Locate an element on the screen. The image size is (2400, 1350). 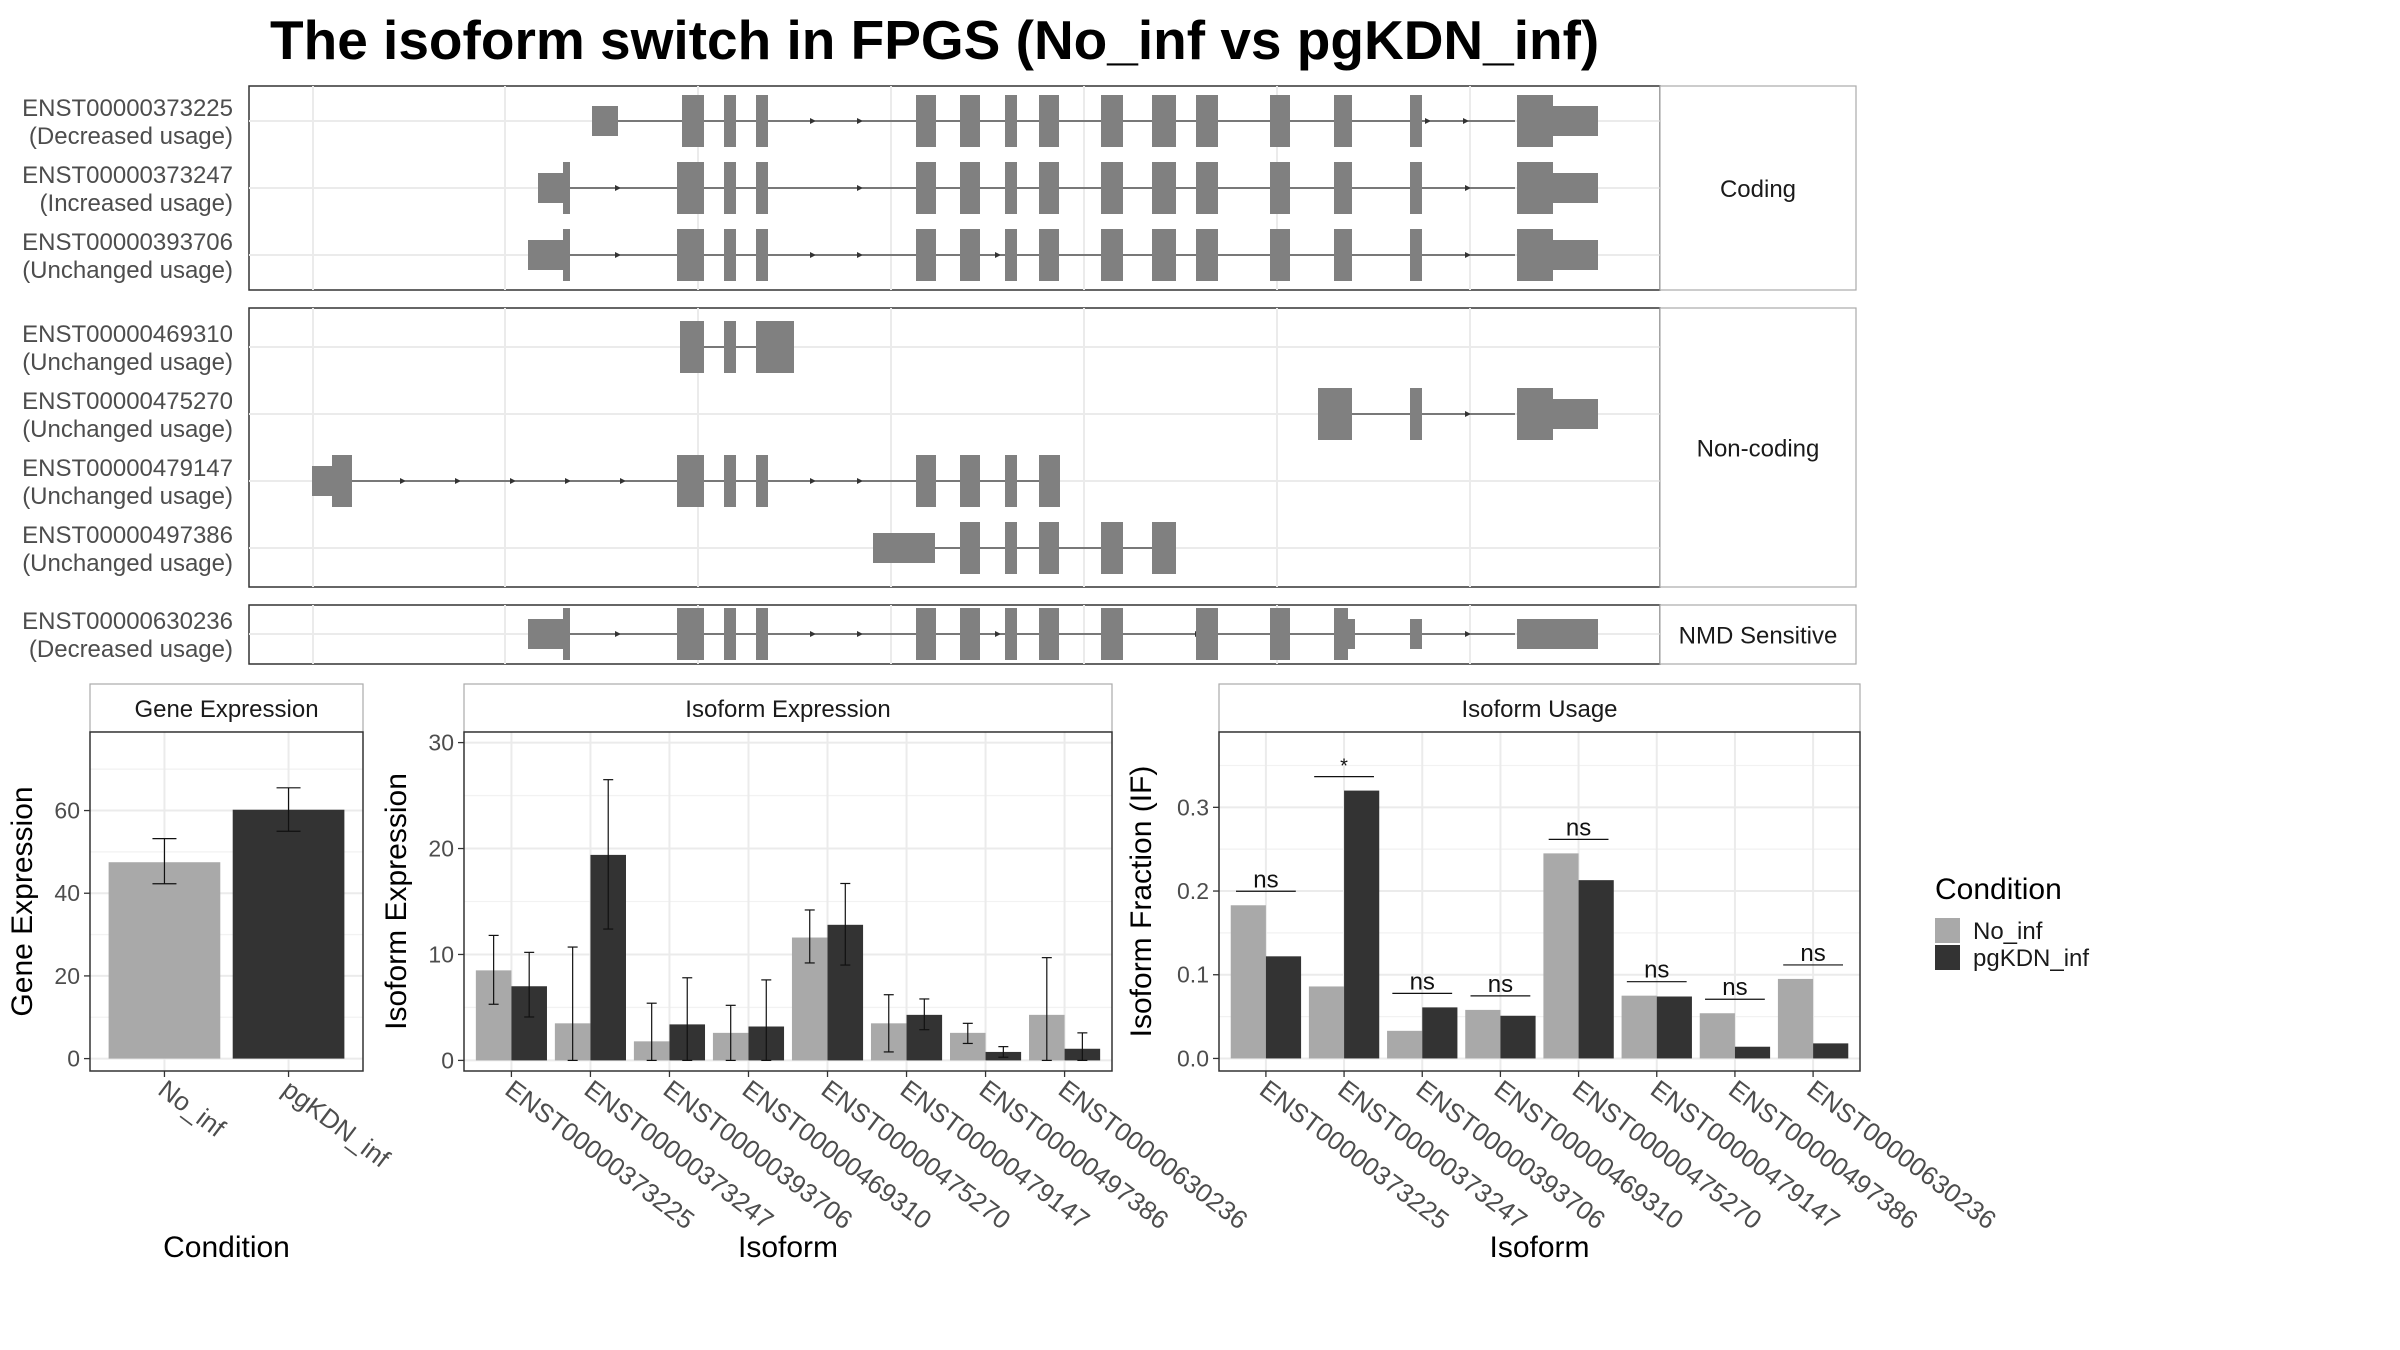
legend-label: No_inf is located at coordinates (2008, 931).